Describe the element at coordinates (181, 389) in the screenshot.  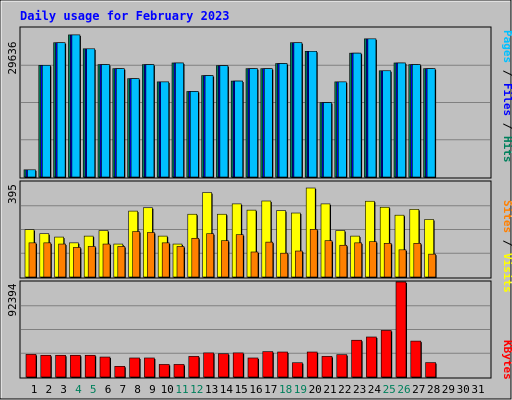
I see `day-label: 11` at that location.